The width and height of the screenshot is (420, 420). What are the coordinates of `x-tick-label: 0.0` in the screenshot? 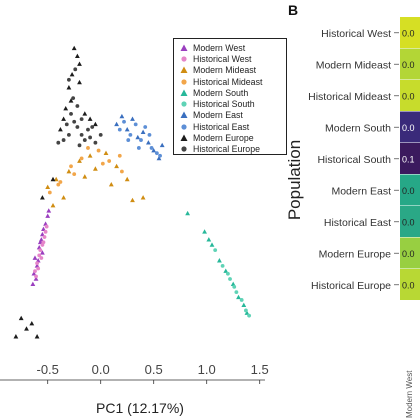 It's located at (101, 369).